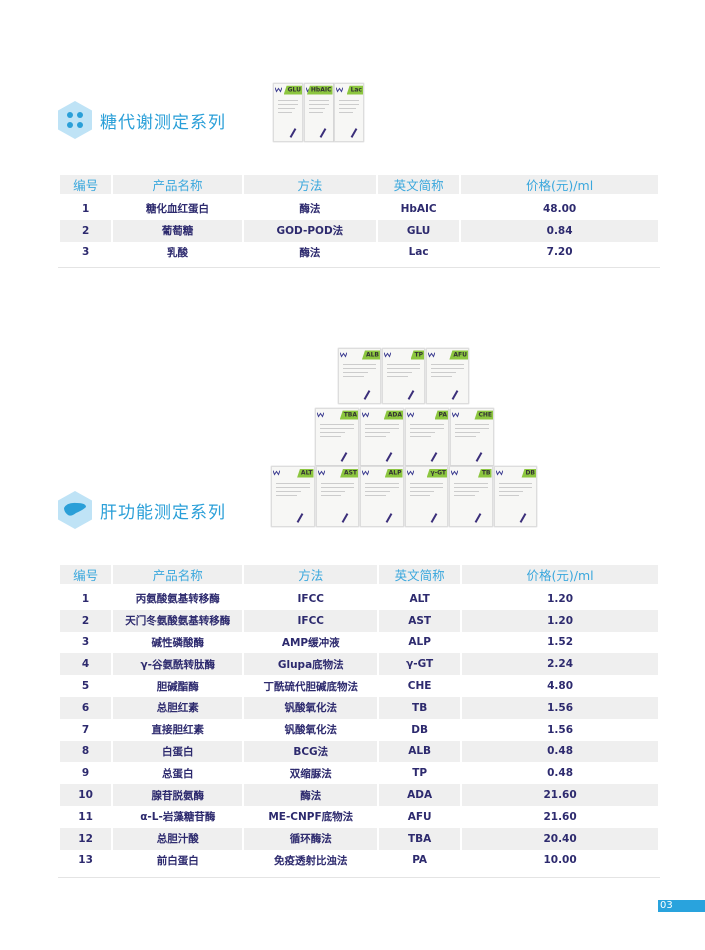  I want to click on product-label: ALT, so click(305, 473).